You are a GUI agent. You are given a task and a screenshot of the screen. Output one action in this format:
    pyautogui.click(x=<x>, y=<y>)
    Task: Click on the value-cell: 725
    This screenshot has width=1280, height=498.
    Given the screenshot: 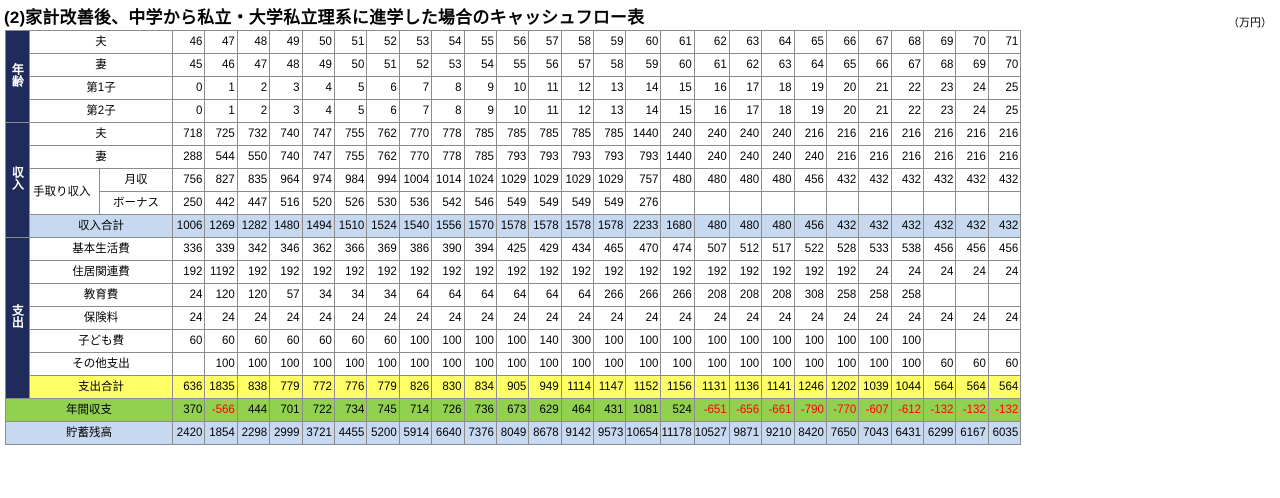 What is the action you would take?
    pyautogui.click(x=221, y=134)
    